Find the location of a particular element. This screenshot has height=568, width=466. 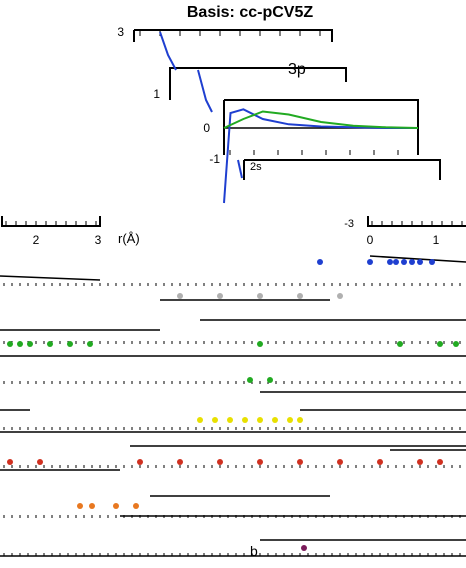

series-line-3p is located at coordinates (321, 119).